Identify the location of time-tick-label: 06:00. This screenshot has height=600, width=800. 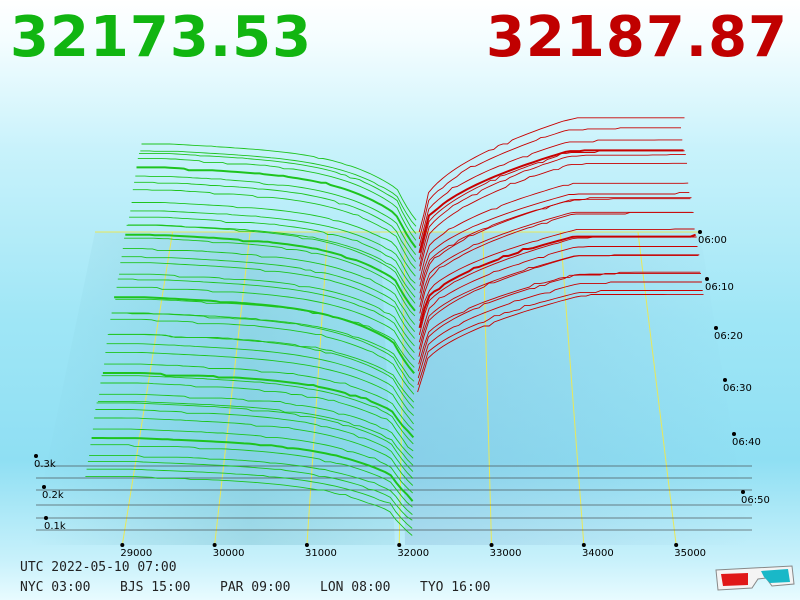
(712, 240).